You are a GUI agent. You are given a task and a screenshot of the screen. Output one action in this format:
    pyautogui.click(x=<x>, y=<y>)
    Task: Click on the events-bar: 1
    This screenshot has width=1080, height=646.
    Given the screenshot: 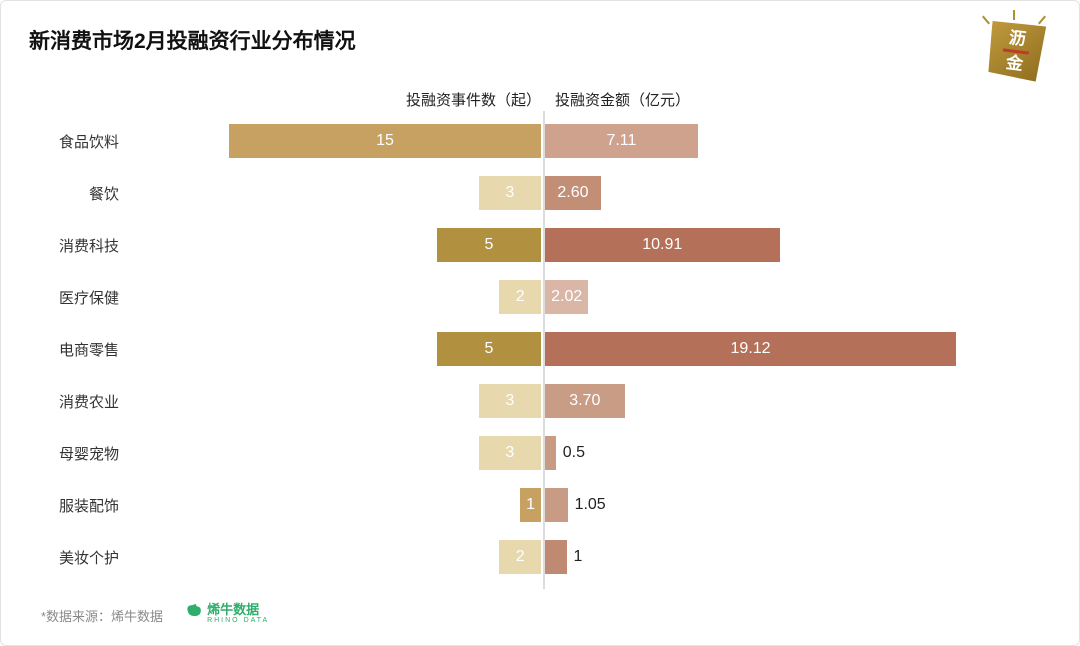 What is the action you would take?
    pyautogui.click(x=530, y=505)
    